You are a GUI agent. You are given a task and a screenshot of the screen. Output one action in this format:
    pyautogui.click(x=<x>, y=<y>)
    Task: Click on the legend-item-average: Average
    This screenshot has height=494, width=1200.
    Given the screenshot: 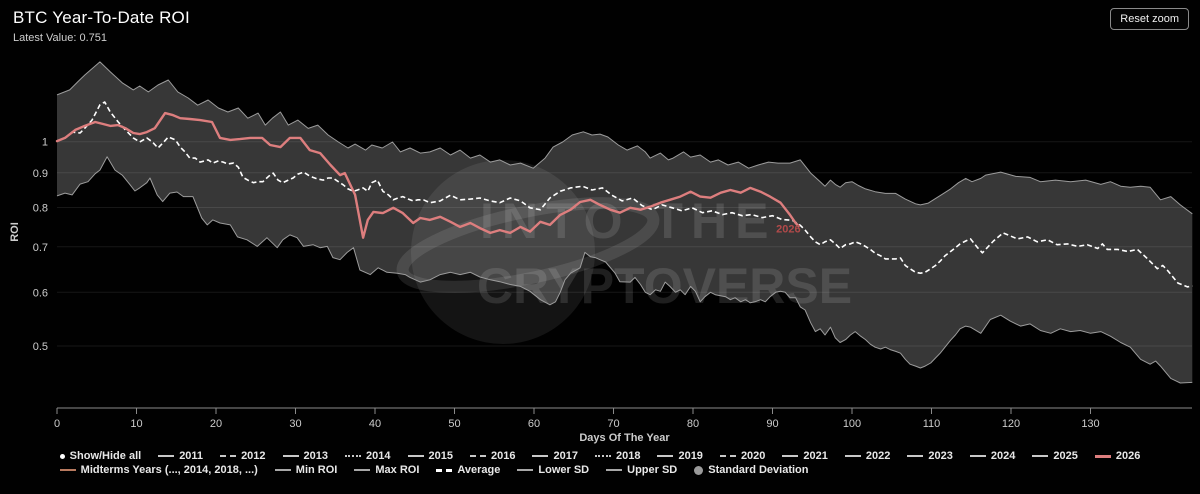 What is the action you would take?
    pyautogui.click(x=468, y=470)
    